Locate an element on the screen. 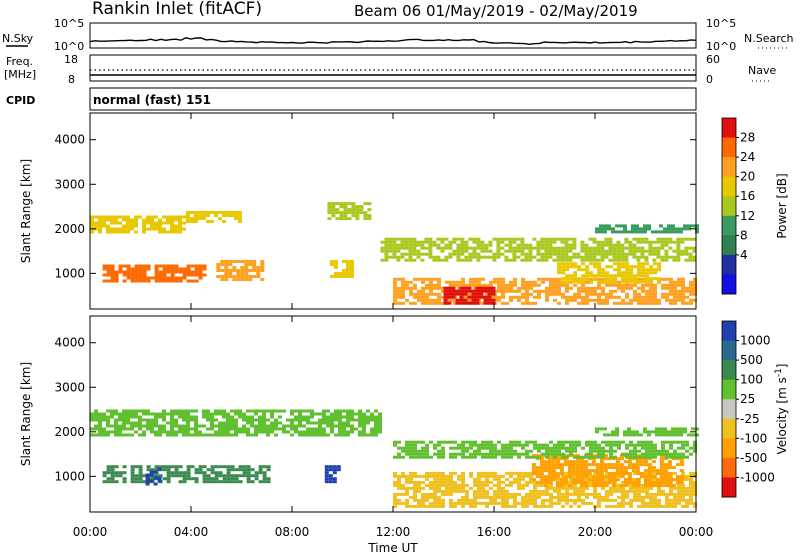 Image resolution: width=800 pixels, height=554 pixels. cpid-panel: CPID normal (fast) 151 is located at coordinates (351, 99).